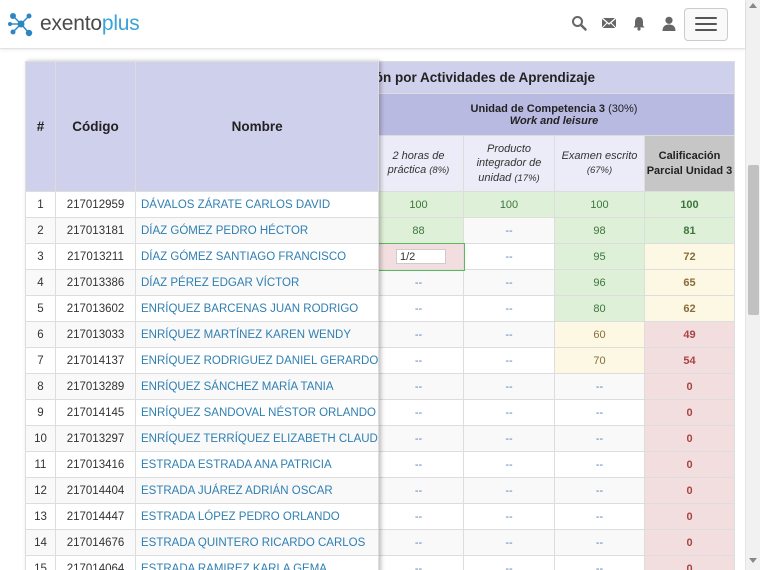  What do you see at coordinates (40, 386) in the screenshot?
I see `row-number: 8` at bounding box center [40, 386].